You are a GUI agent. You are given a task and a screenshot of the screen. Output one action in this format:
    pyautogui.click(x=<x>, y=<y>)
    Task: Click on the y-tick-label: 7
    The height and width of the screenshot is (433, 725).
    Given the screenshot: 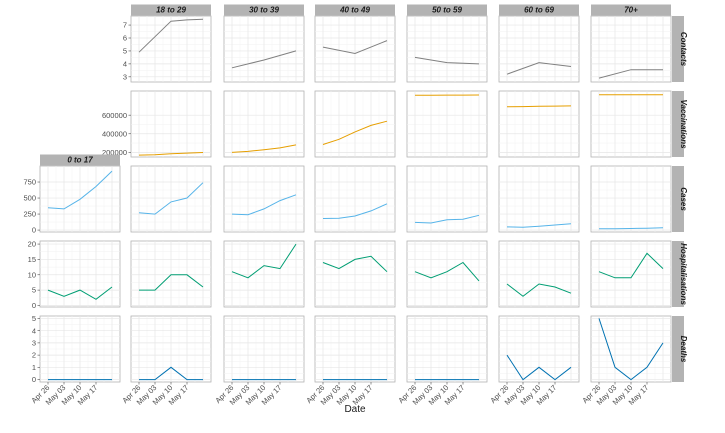 What is the action you would take?
    pyautogui.click(x=125, y=25)
    